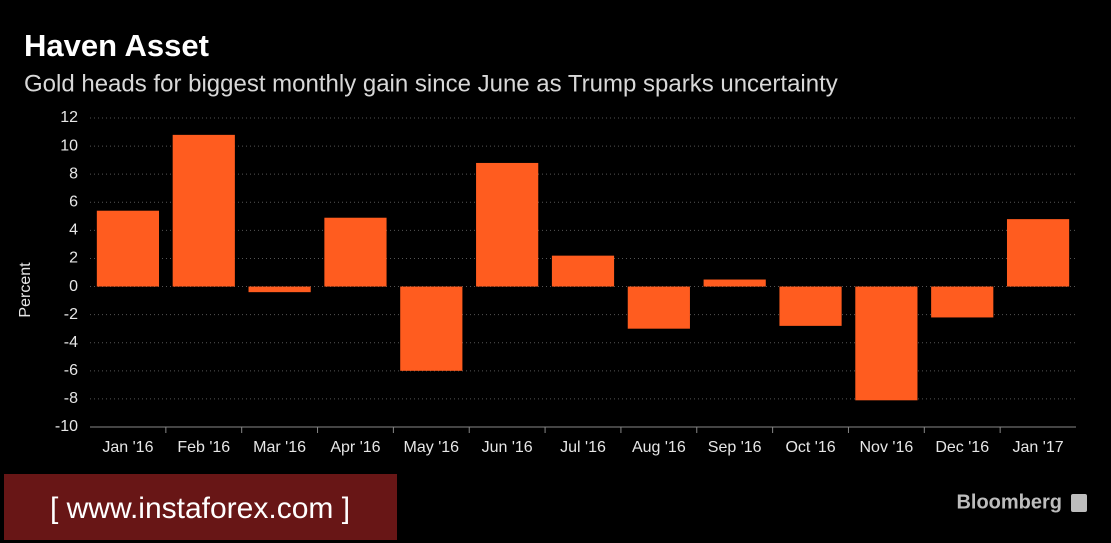 This screenshot has height=543, width=1111. Describe the element at coordinates (962, 447) in the screenshot. I see `x-tick-label: Dec '16` at that location.